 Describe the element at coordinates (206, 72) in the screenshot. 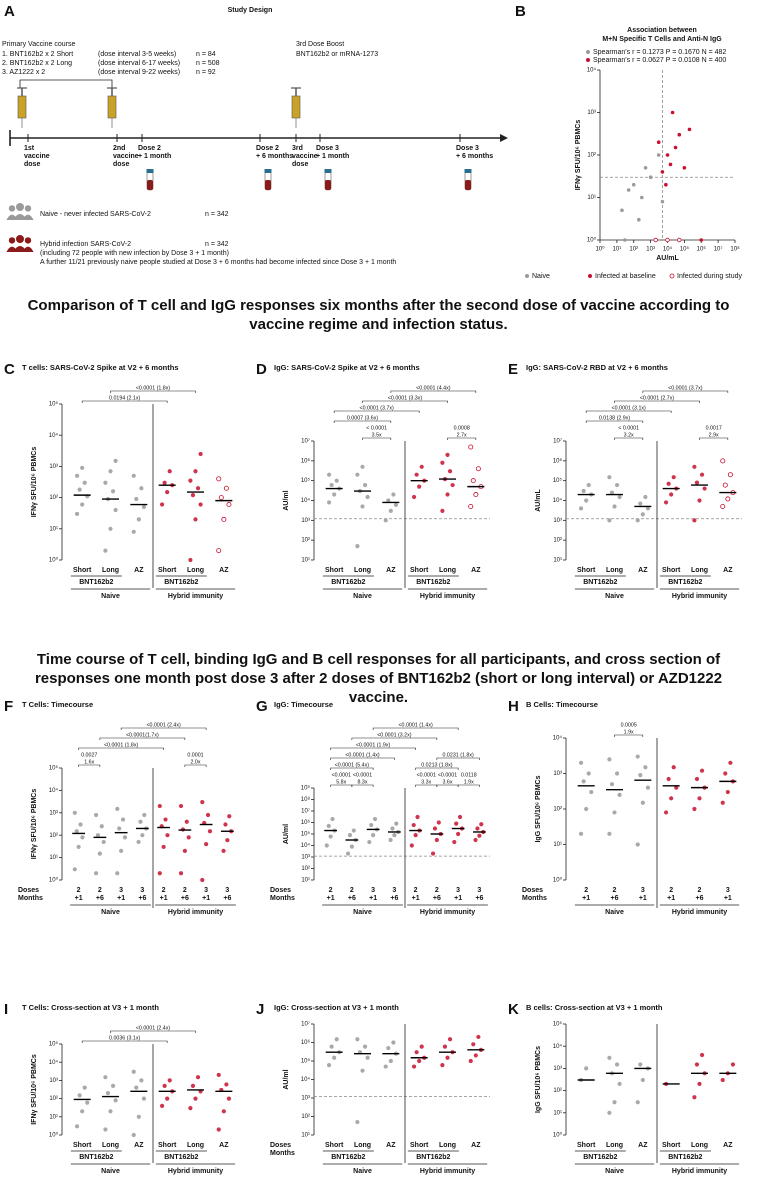

I see `regimen-n: n = 92` at that location.